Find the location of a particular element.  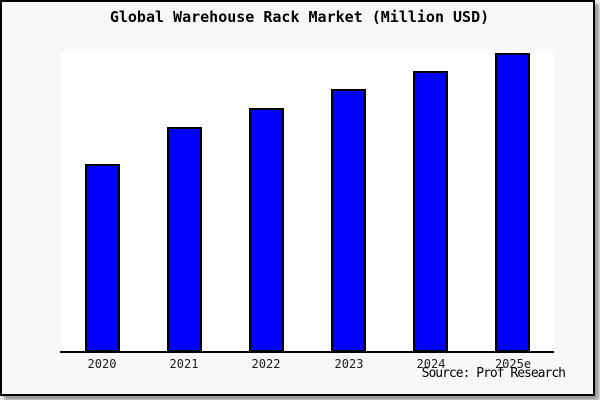

x-tick-label-2023: 2023 is located at coordinates (349, 364).